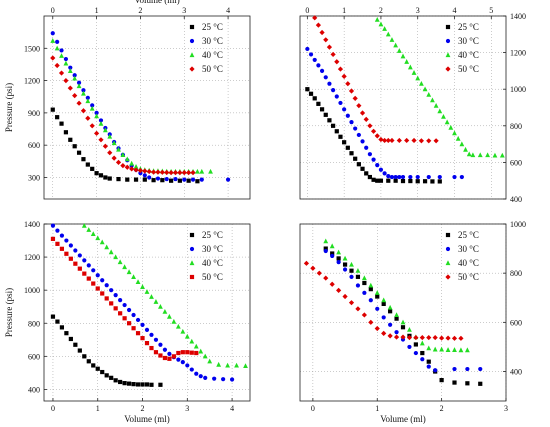 The image size is (550, 427). What do you see at coordinates (97, 10) in the screenshot?
I see `x-tick-label: 1` at bounding box center [97, 10].